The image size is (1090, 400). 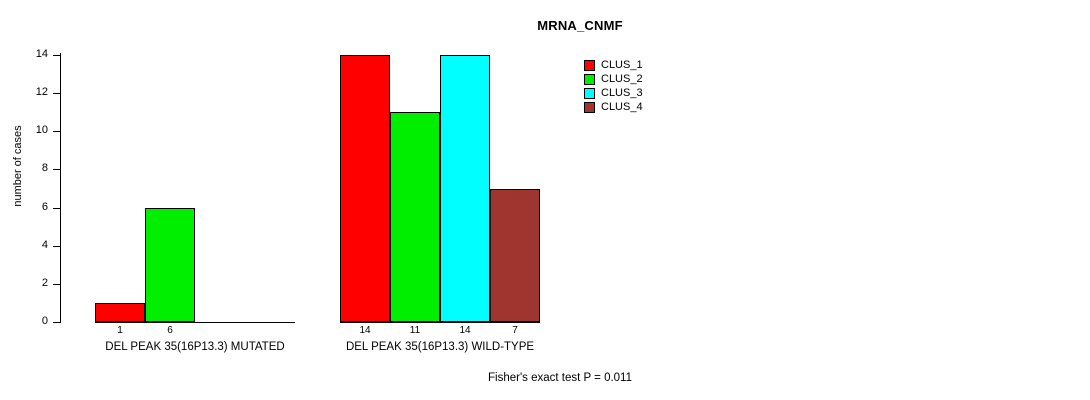 What do you see at coordinates (34, 92) in the screenshot?
I see `y-axis-tick-label: 12` at bounding box center [34, 92].